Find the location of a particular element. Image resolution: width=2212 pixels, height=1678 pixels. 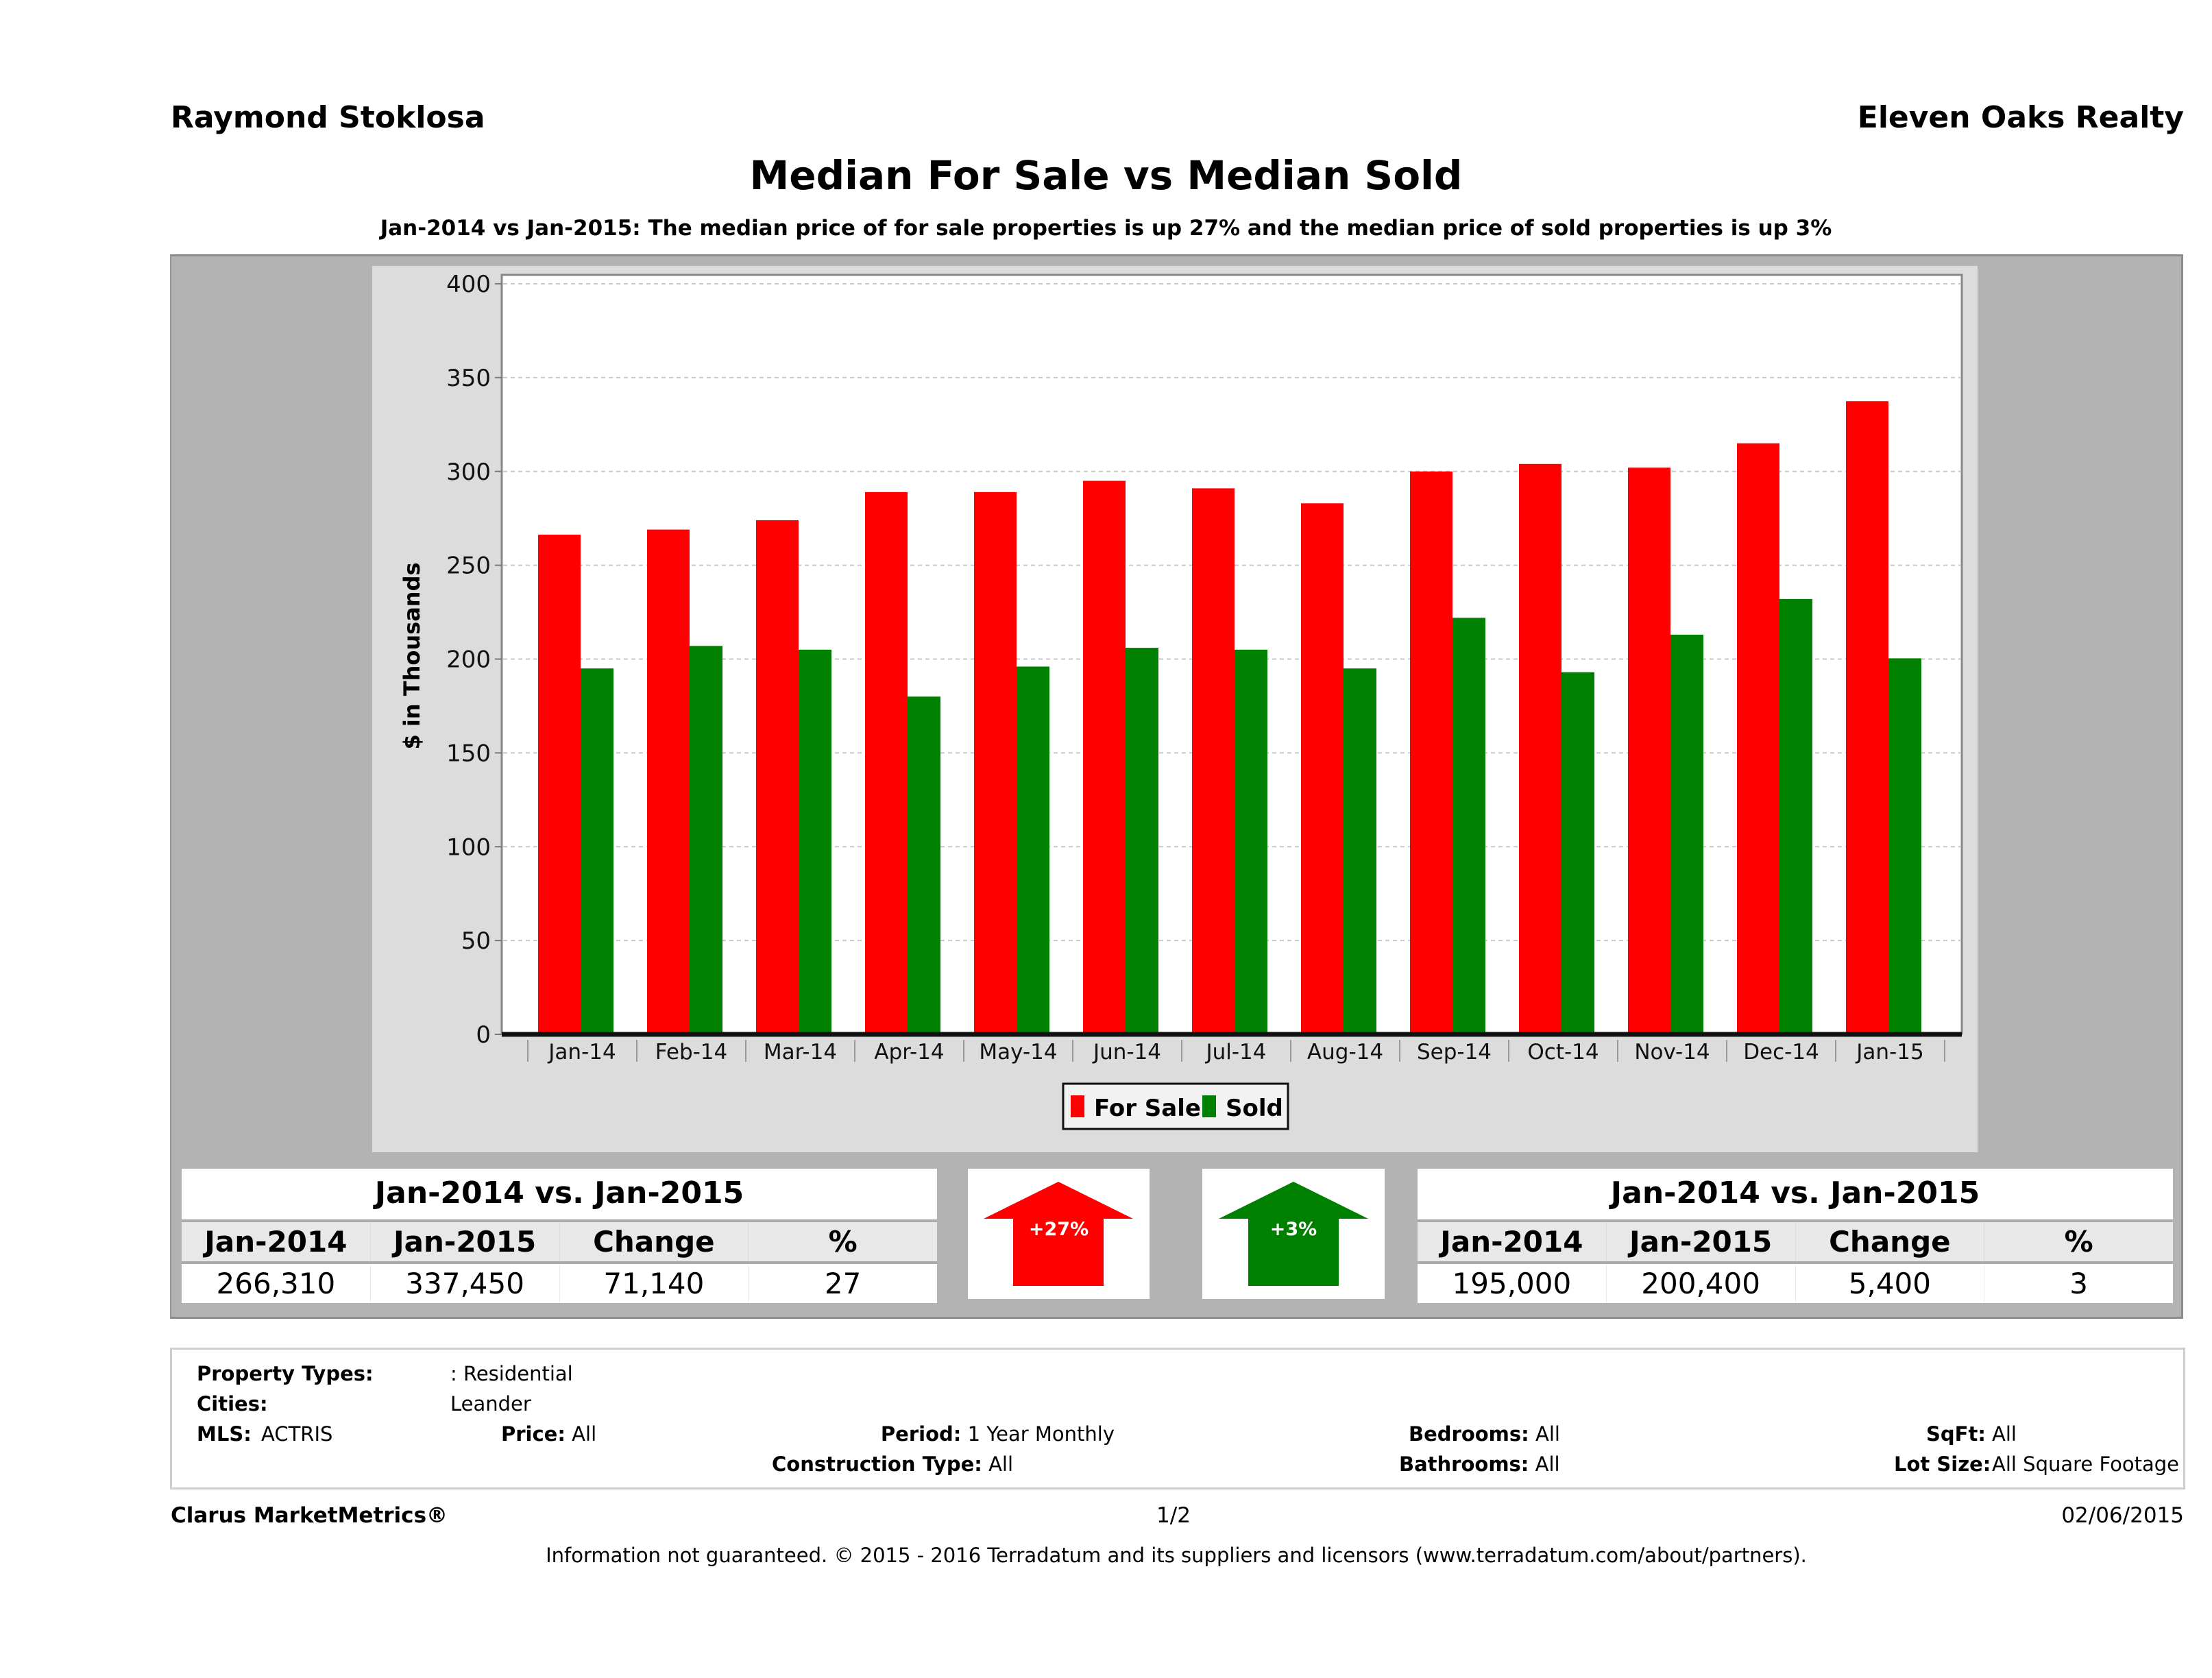

sold-change-indicator: +3% is located at coordinates (1293, 1234).